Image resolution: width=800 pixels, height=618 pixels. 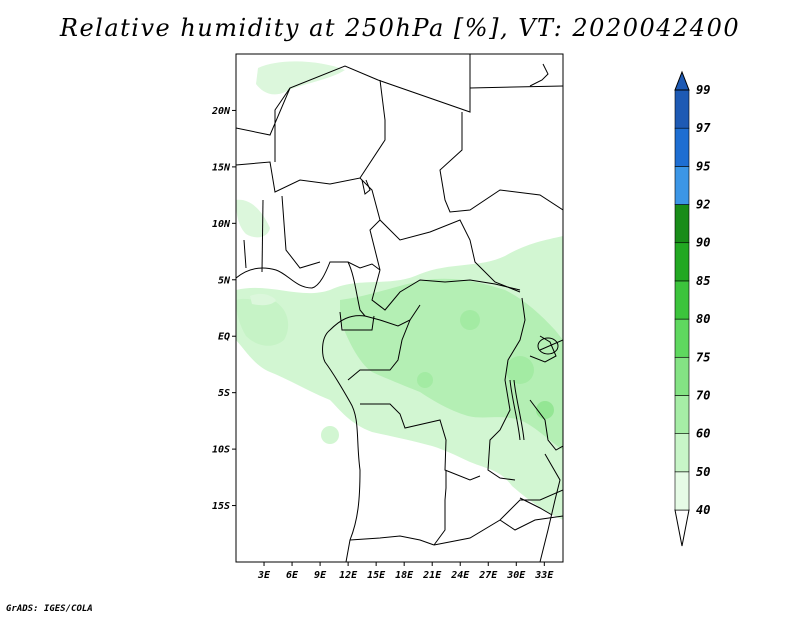 I want to click on colorbar-upper-arrow, so click(x=682, y=80).